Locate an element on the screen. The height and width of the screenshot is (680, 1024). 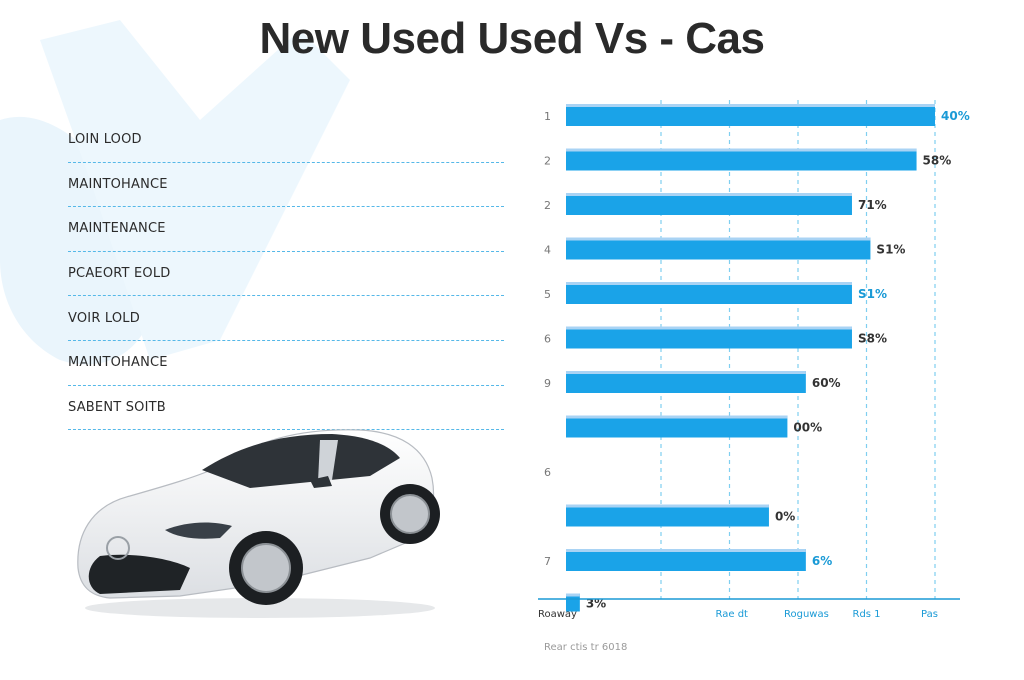
x-tick-label: Roaway is located at coordinates (557, 614).